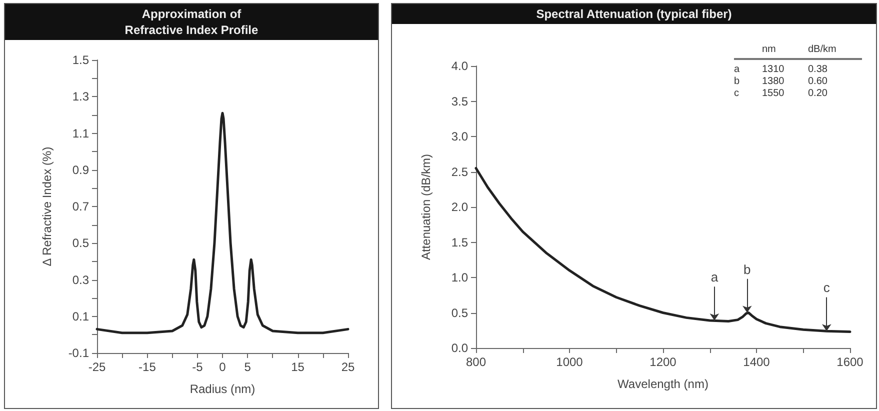 The width and height of the screenshot is (879, 411). I want to click on x-tick-label: 1200, so click(663, 362).